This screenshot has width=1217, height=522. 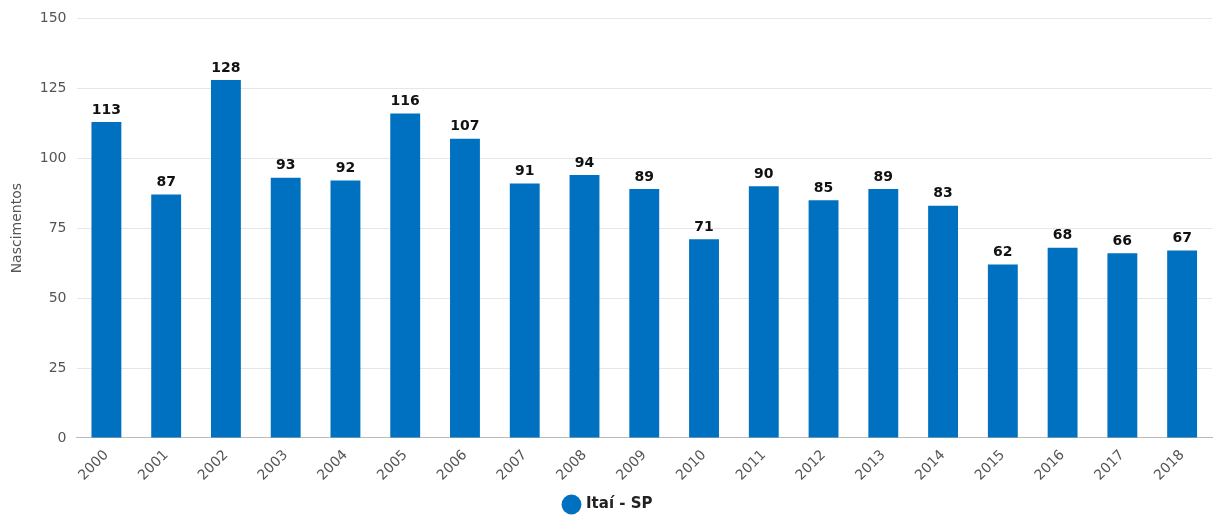 I want to click on data-label: 87, so click(x=166, y=181).